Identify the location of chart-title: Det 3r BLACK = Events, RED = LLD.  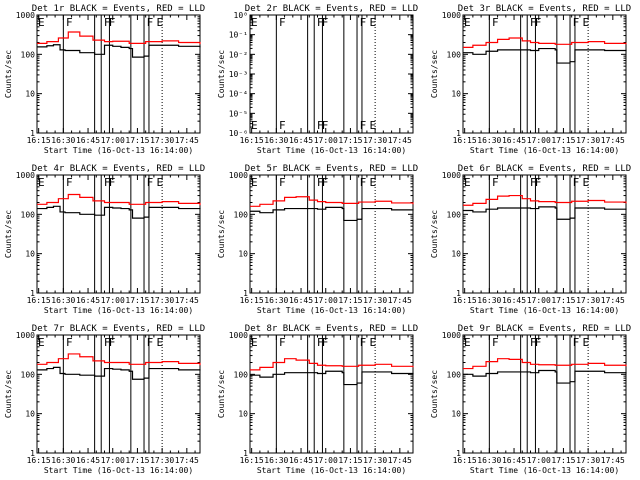
(544, 9).